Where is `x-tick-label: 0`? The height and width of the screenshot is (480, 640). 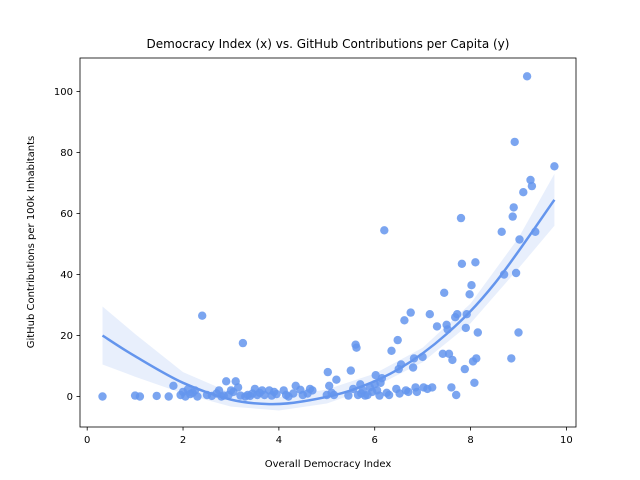 x-tick-label: 0 is located at coordinates (87, 440).